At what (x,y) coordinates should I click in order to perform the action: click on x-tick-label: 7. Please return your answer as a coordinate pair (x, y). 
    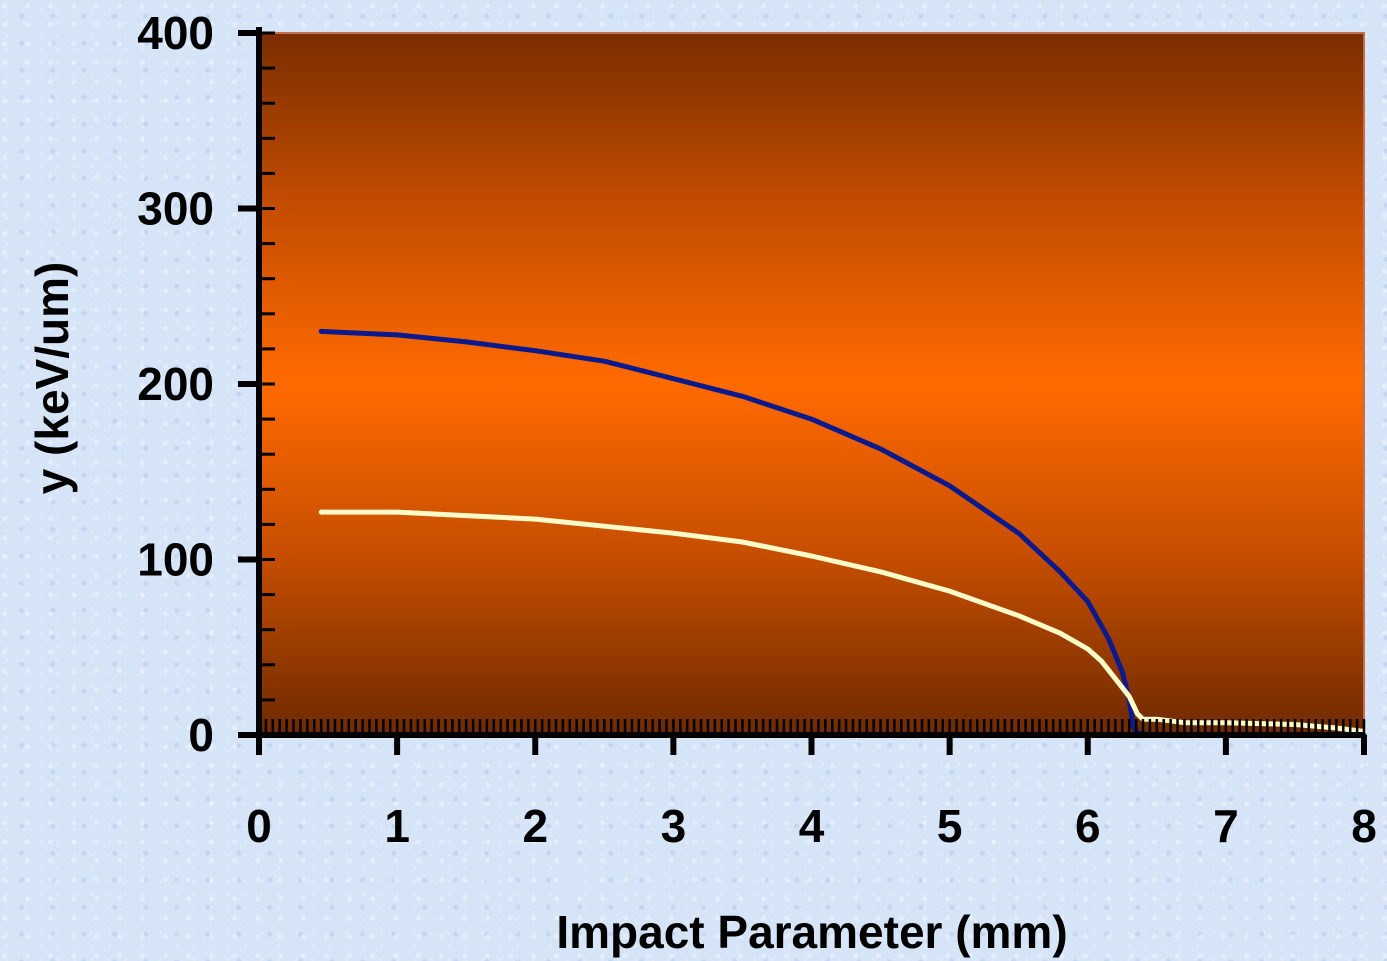
    Looking at the image, I should click on (1226, 826).